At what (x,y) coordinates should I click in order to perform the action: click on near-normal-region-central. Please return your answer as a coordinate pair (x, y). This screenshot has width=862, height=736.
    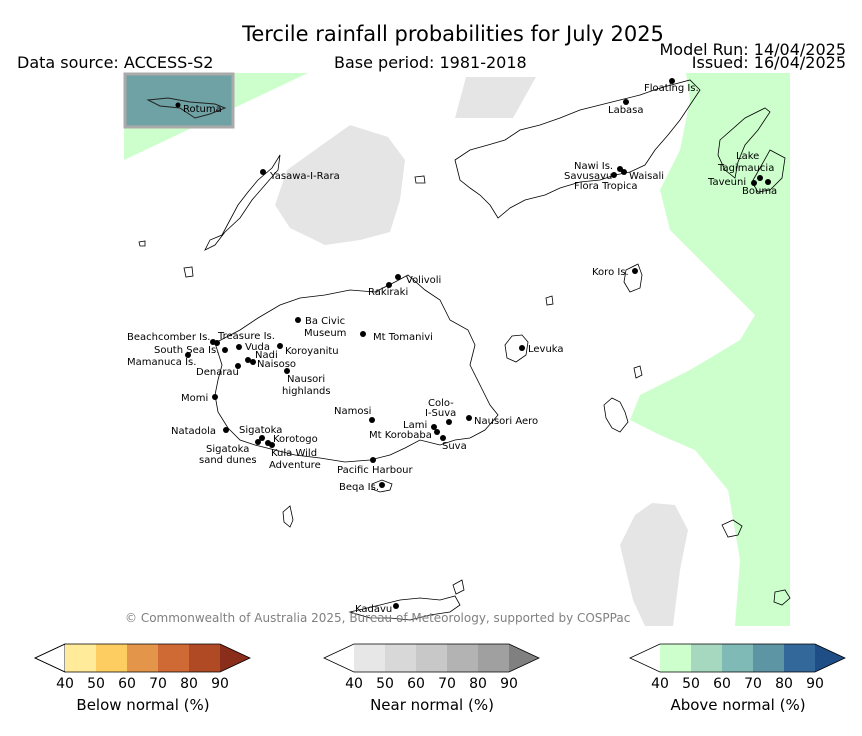
    Looking at the image, I should click on (340, 185).